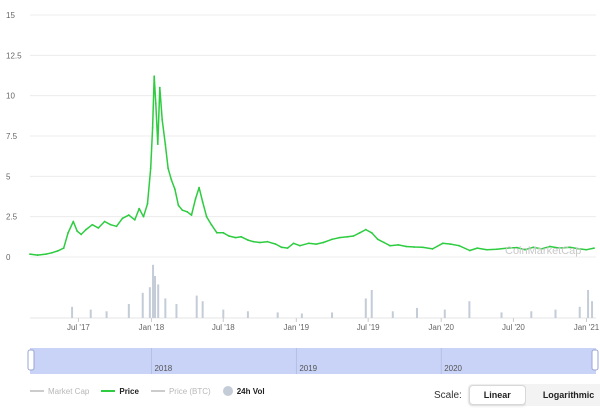 This screenshot has height=408, width=600. I want to click on legend-label: 24h Vol, so click(250, 391).